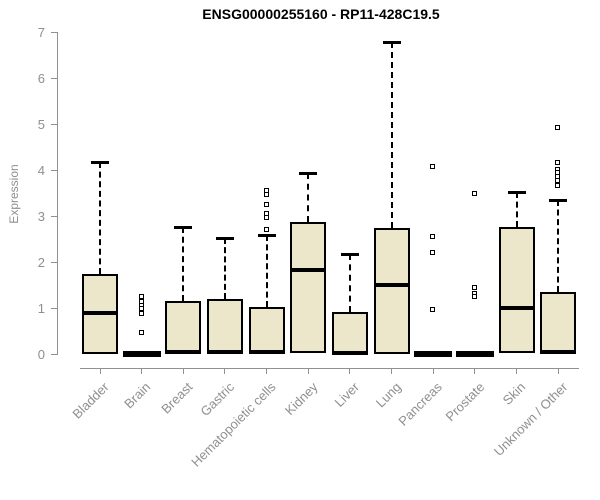  What do you see at coordinates (41, 354) in the screenshot?
I see `y-tick-label: 0` at bounding box center [41, 354].